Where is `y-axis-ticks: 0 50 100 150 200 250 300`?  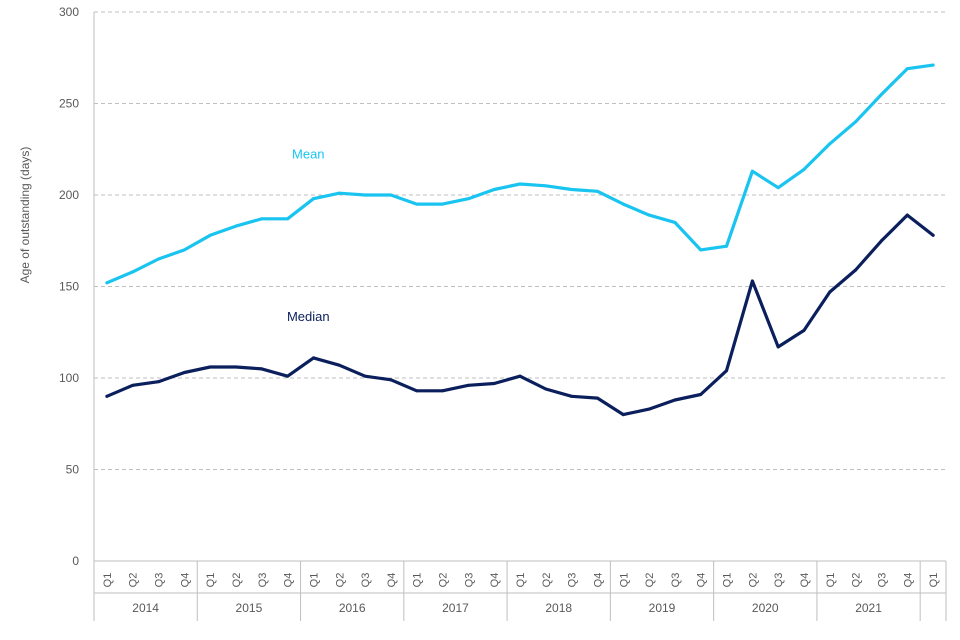 y-axis-ticks: 0 50 100 150 200 250 300 is located at coordinates (69, 286).